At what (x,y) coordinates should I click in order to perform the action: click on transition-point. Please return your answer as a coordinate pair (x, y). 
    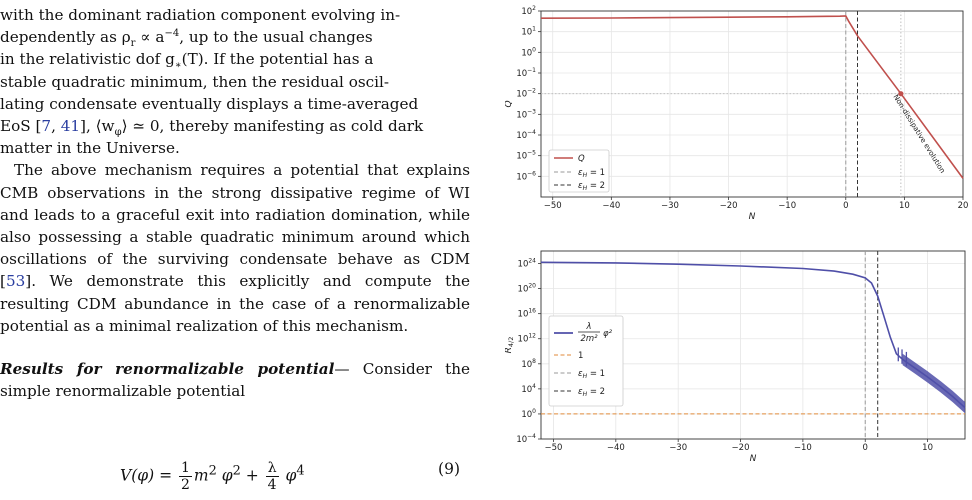
    Looking at the image, I should click on (901, 94).